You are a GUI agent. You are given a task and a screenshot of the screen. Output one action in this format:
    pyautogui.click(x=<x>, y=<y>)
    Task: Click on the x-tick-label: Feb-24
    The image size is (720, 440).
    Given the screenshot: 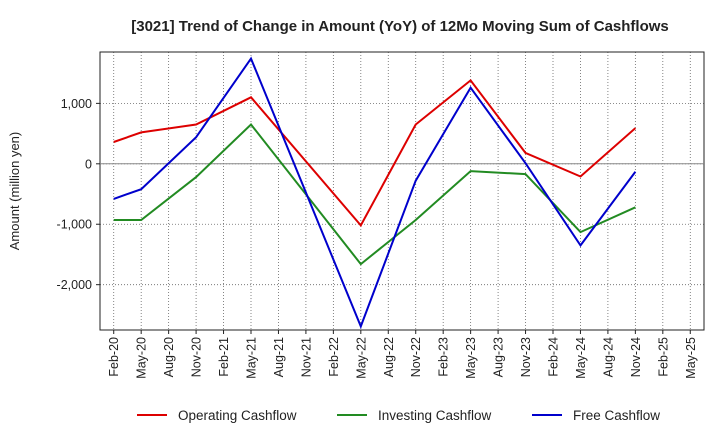 What is the action you would take?
    pyautogui.click(x=554, y=357)
    